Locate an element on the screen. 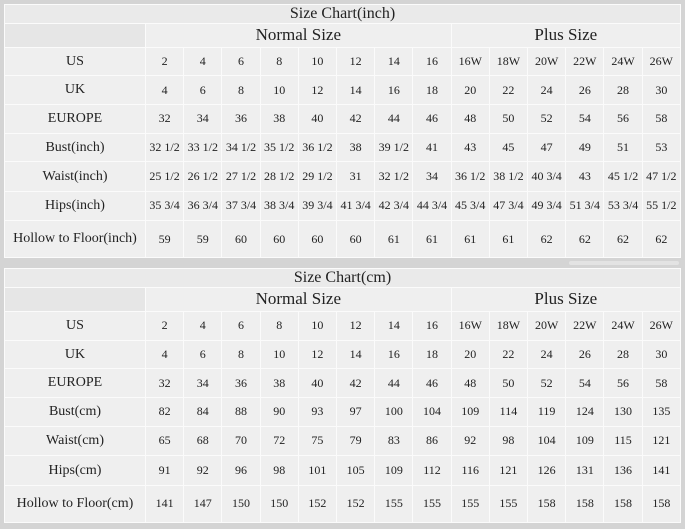 The height and width of the screenshot is (529, 685). size-value: 56 is located at coordinates (623, 383).